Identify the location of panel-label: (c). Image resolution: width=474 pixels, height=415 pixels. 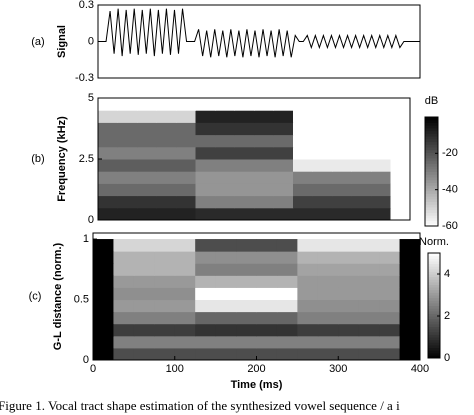
(35, 296).